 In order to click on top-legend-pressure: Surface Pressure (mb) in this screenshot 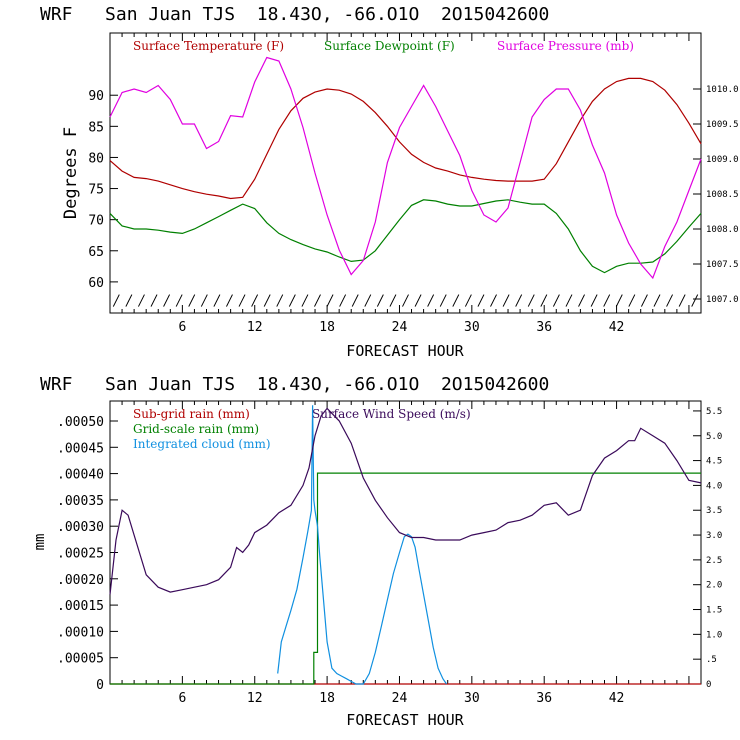, I will do `click(565, 46)`.